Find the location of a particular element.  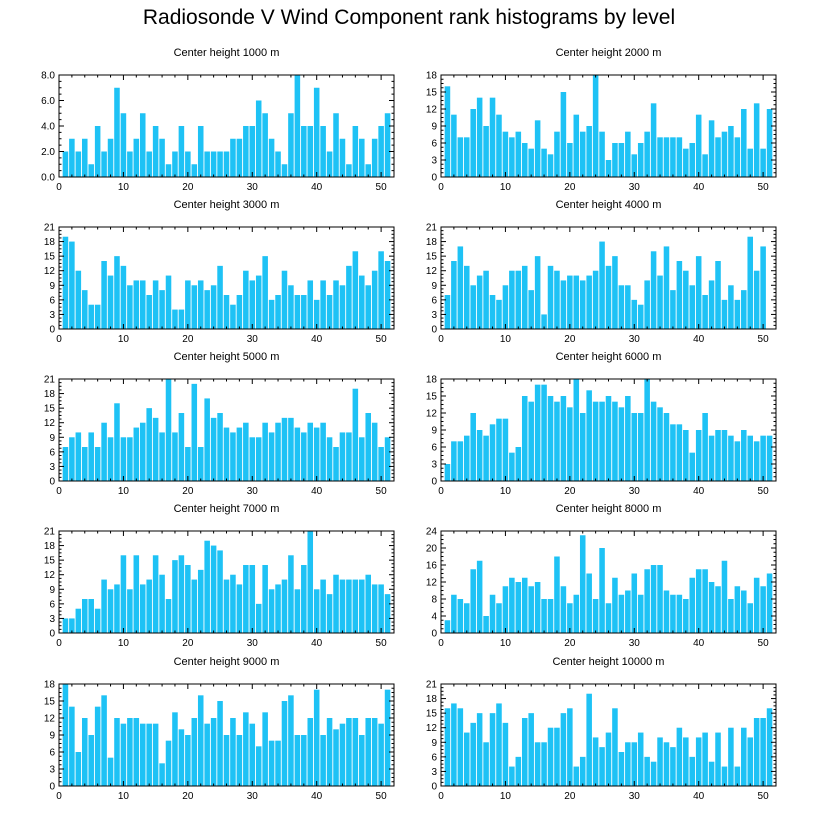

x-tick-label: 20 is located at coordinates (188, 491).